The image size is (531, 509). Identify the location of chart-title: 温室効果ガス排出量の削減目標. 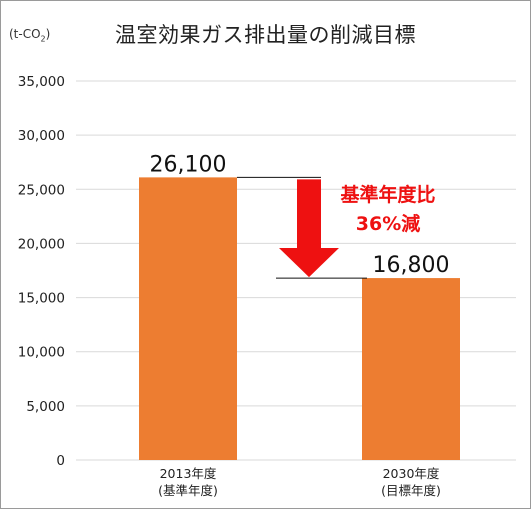
(265, 35).